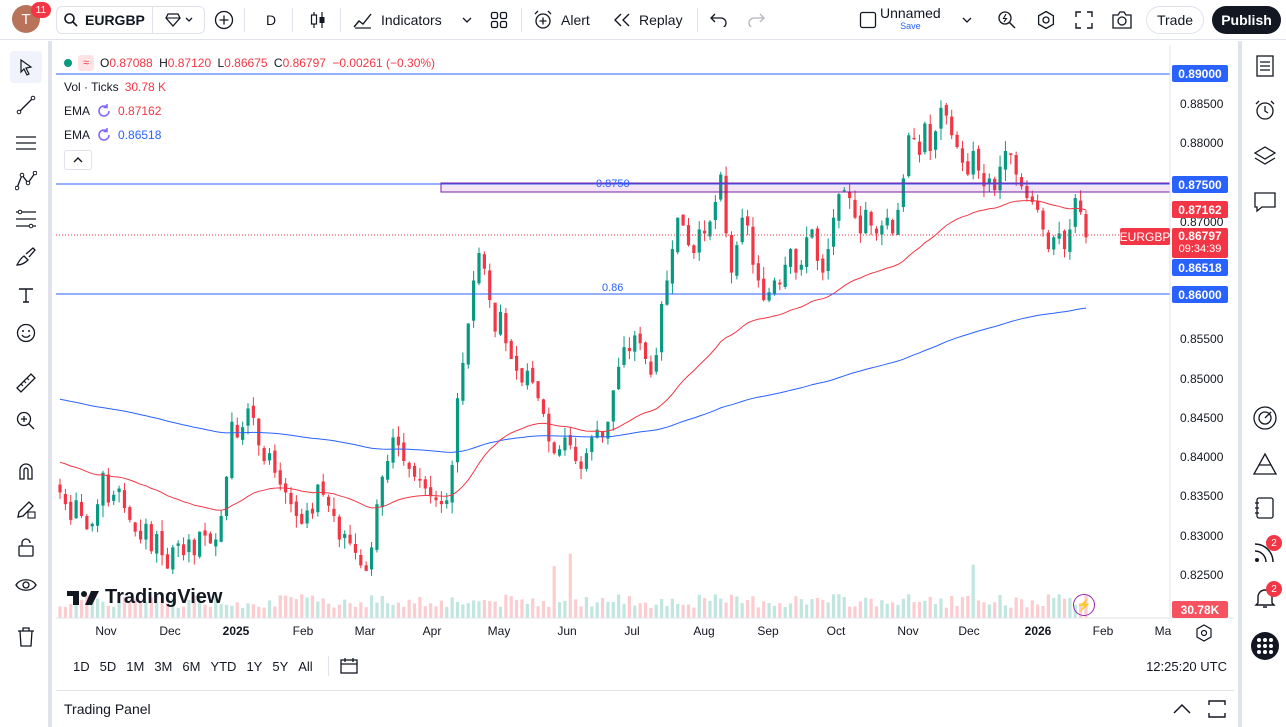  I want to click on redo-button, so click(756, 20).